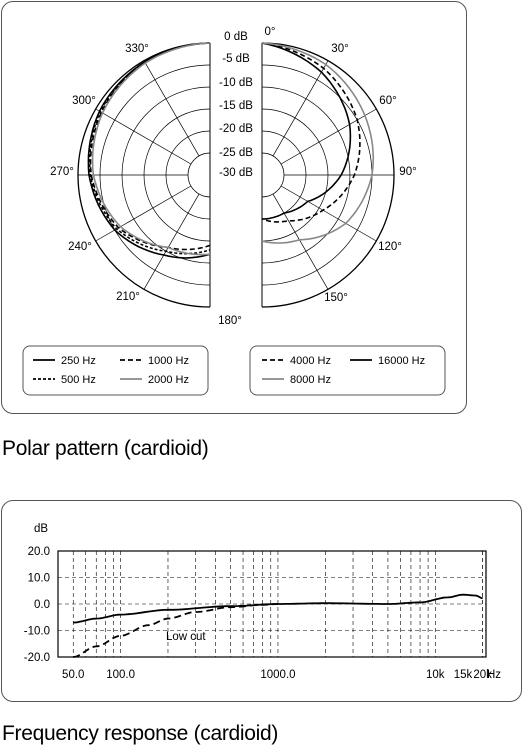 The height and width of the screenshot is (751, 523). What do you see at coordinates (168, 361) in the screenshot?
I see `legend-label: 1000 Hz` at bounding box center [168, 361].